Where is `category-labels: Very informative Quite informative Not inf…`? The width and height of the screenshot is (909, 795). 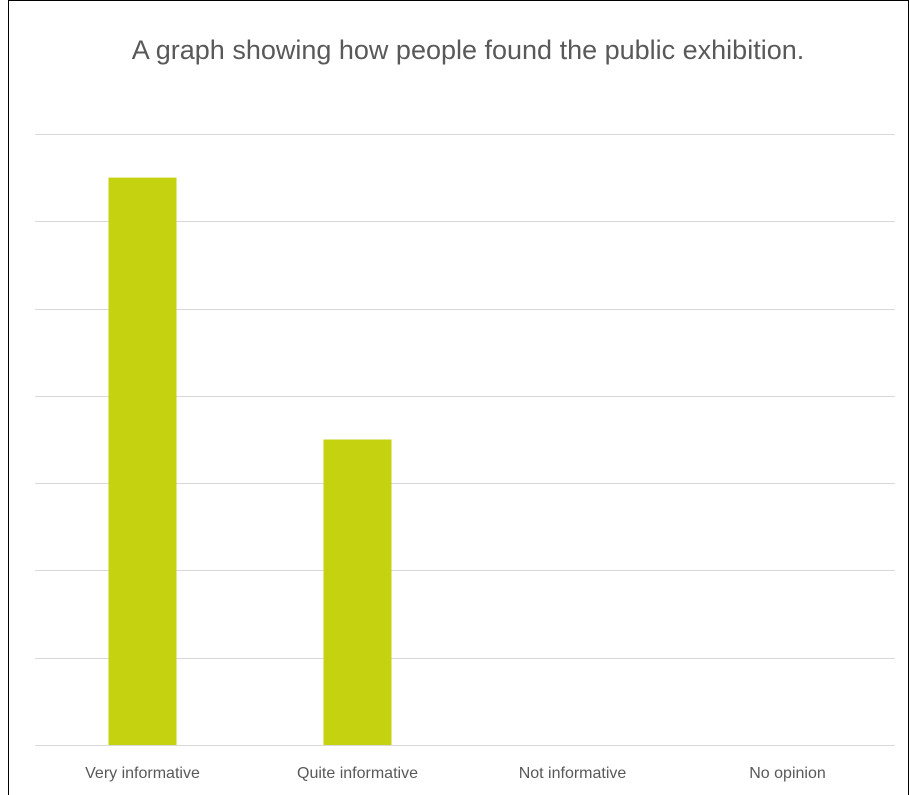 category-labels: Very informative Quite informative Not inf… is located at coordinates (455, 773).